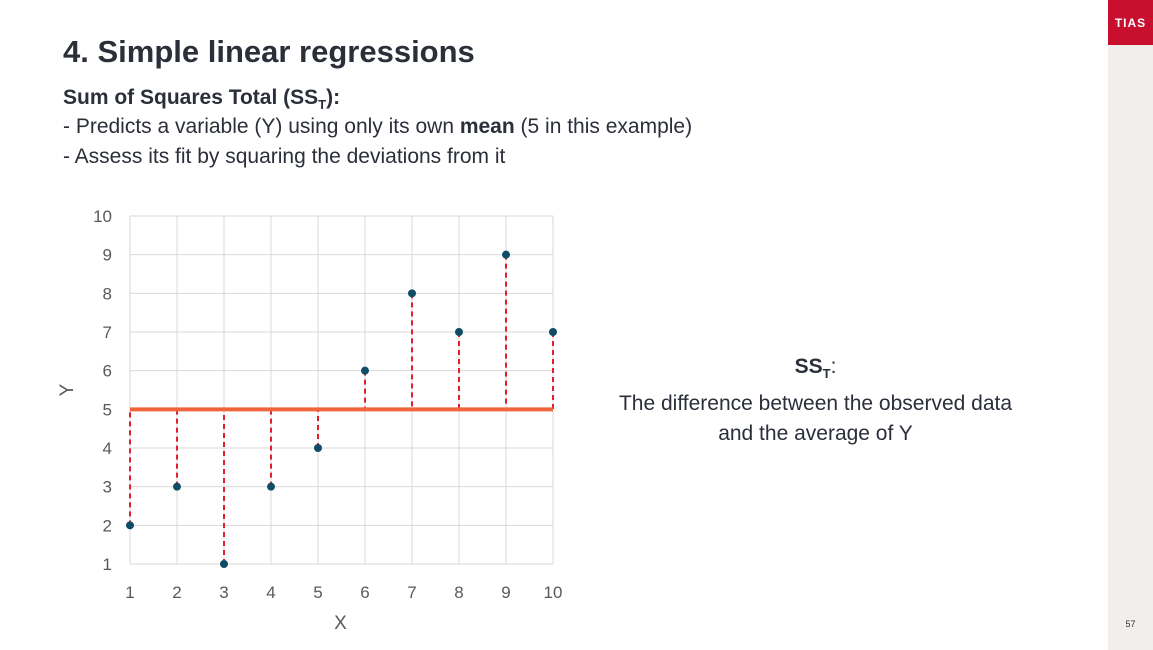  What do you see at coordinates (826, 374) in the screenshot?
I see `annotation-sst-sub: T` at bounding box center [826, 374].